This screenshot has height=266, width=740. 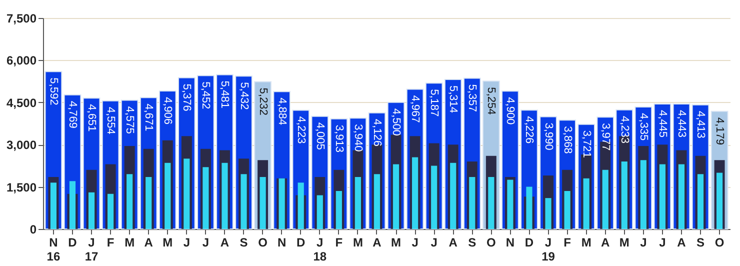 What do you see at coordinates (510, 111) in the screenshot?
I see `data-label: 4,900` at bounding box center [510, 111].